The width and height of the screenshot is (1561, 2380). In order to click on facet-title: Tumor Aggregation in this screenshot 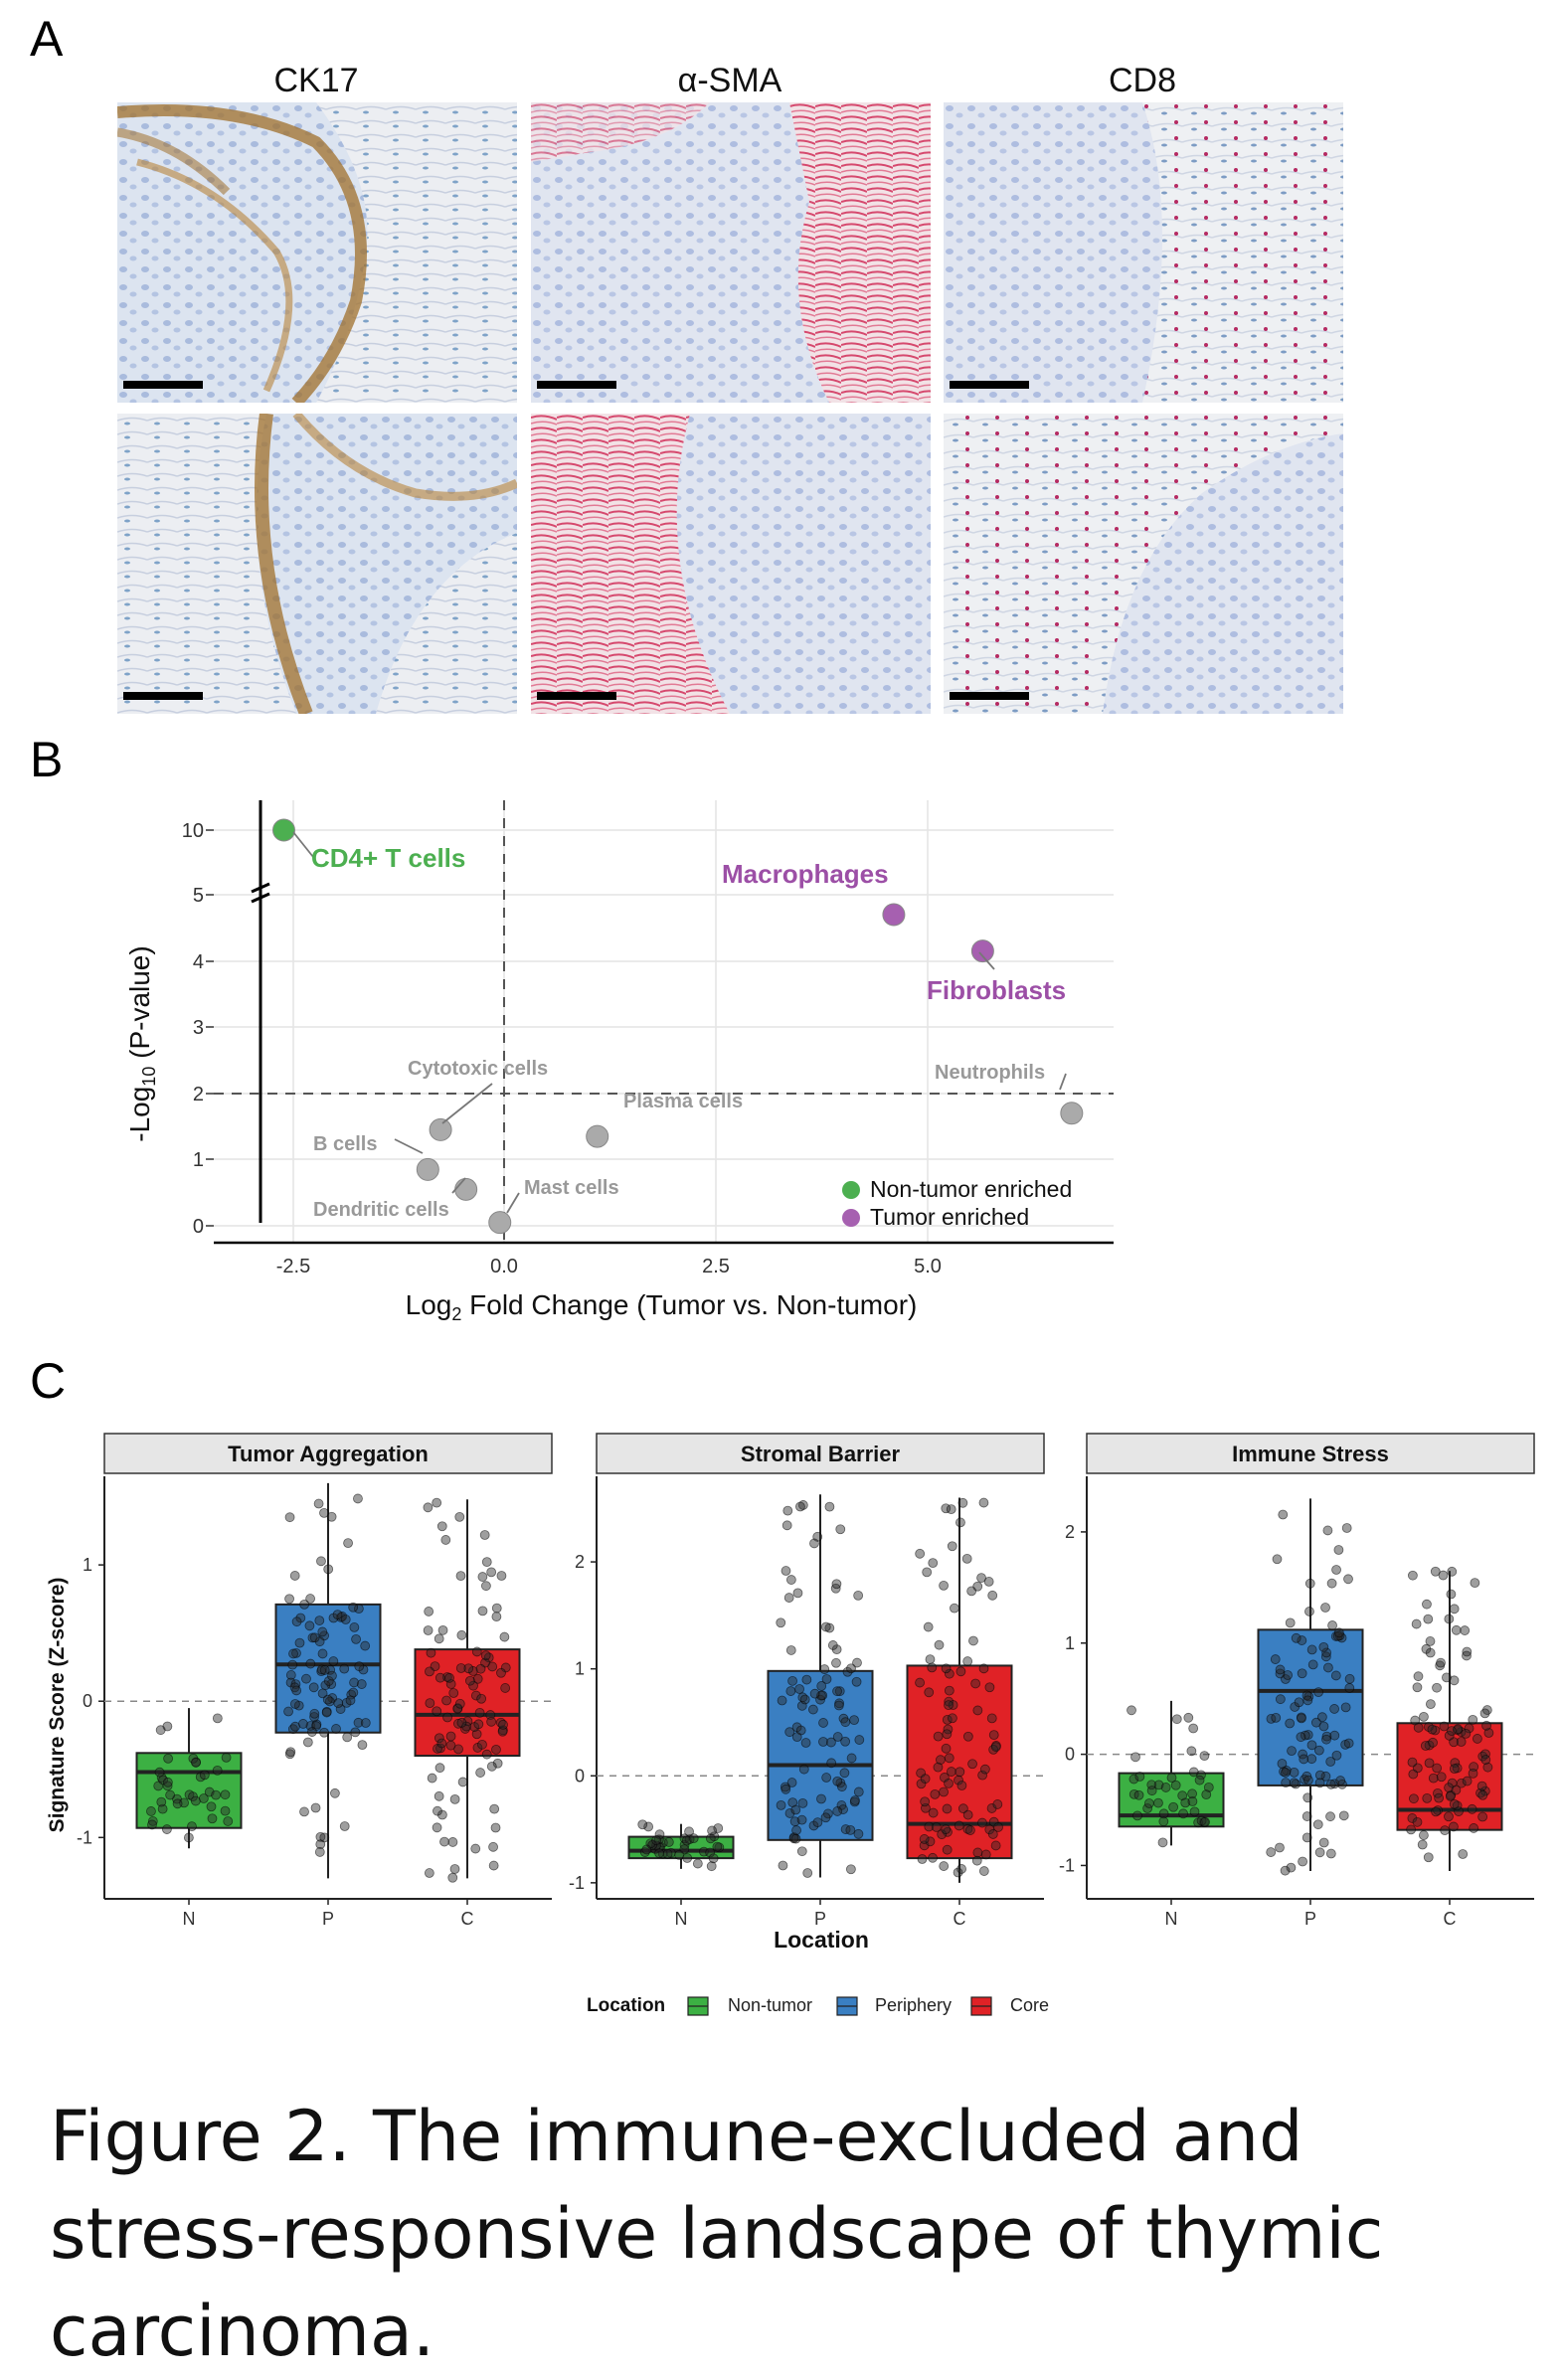, I will do `click(328, 1454)`.